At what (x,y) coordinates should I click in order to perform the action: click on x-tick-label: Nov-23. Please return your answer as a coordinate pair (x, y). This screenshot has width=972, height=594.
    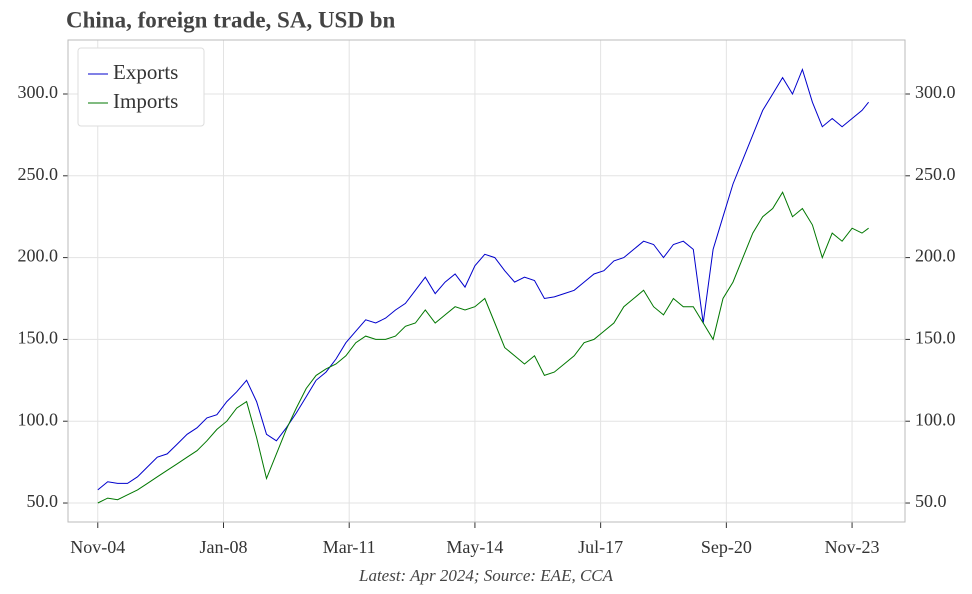
    Looking at the image, I should click on (852, 547).